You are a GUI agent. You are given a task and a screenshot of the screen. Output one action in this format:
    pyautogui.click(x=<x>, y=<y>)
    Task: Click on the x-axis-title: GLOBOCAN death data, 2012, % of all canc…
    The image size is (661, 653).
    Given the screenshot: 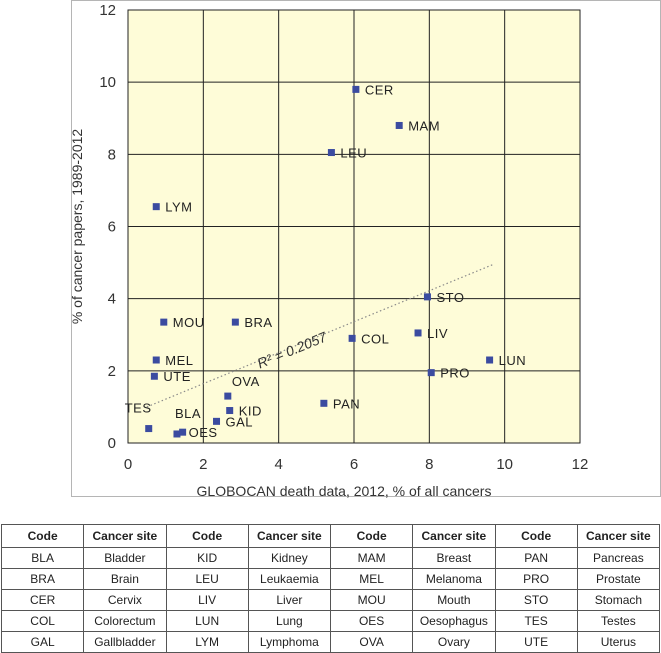 What is the action you would take?
    pyautogui.click(x=344, y=491)
    